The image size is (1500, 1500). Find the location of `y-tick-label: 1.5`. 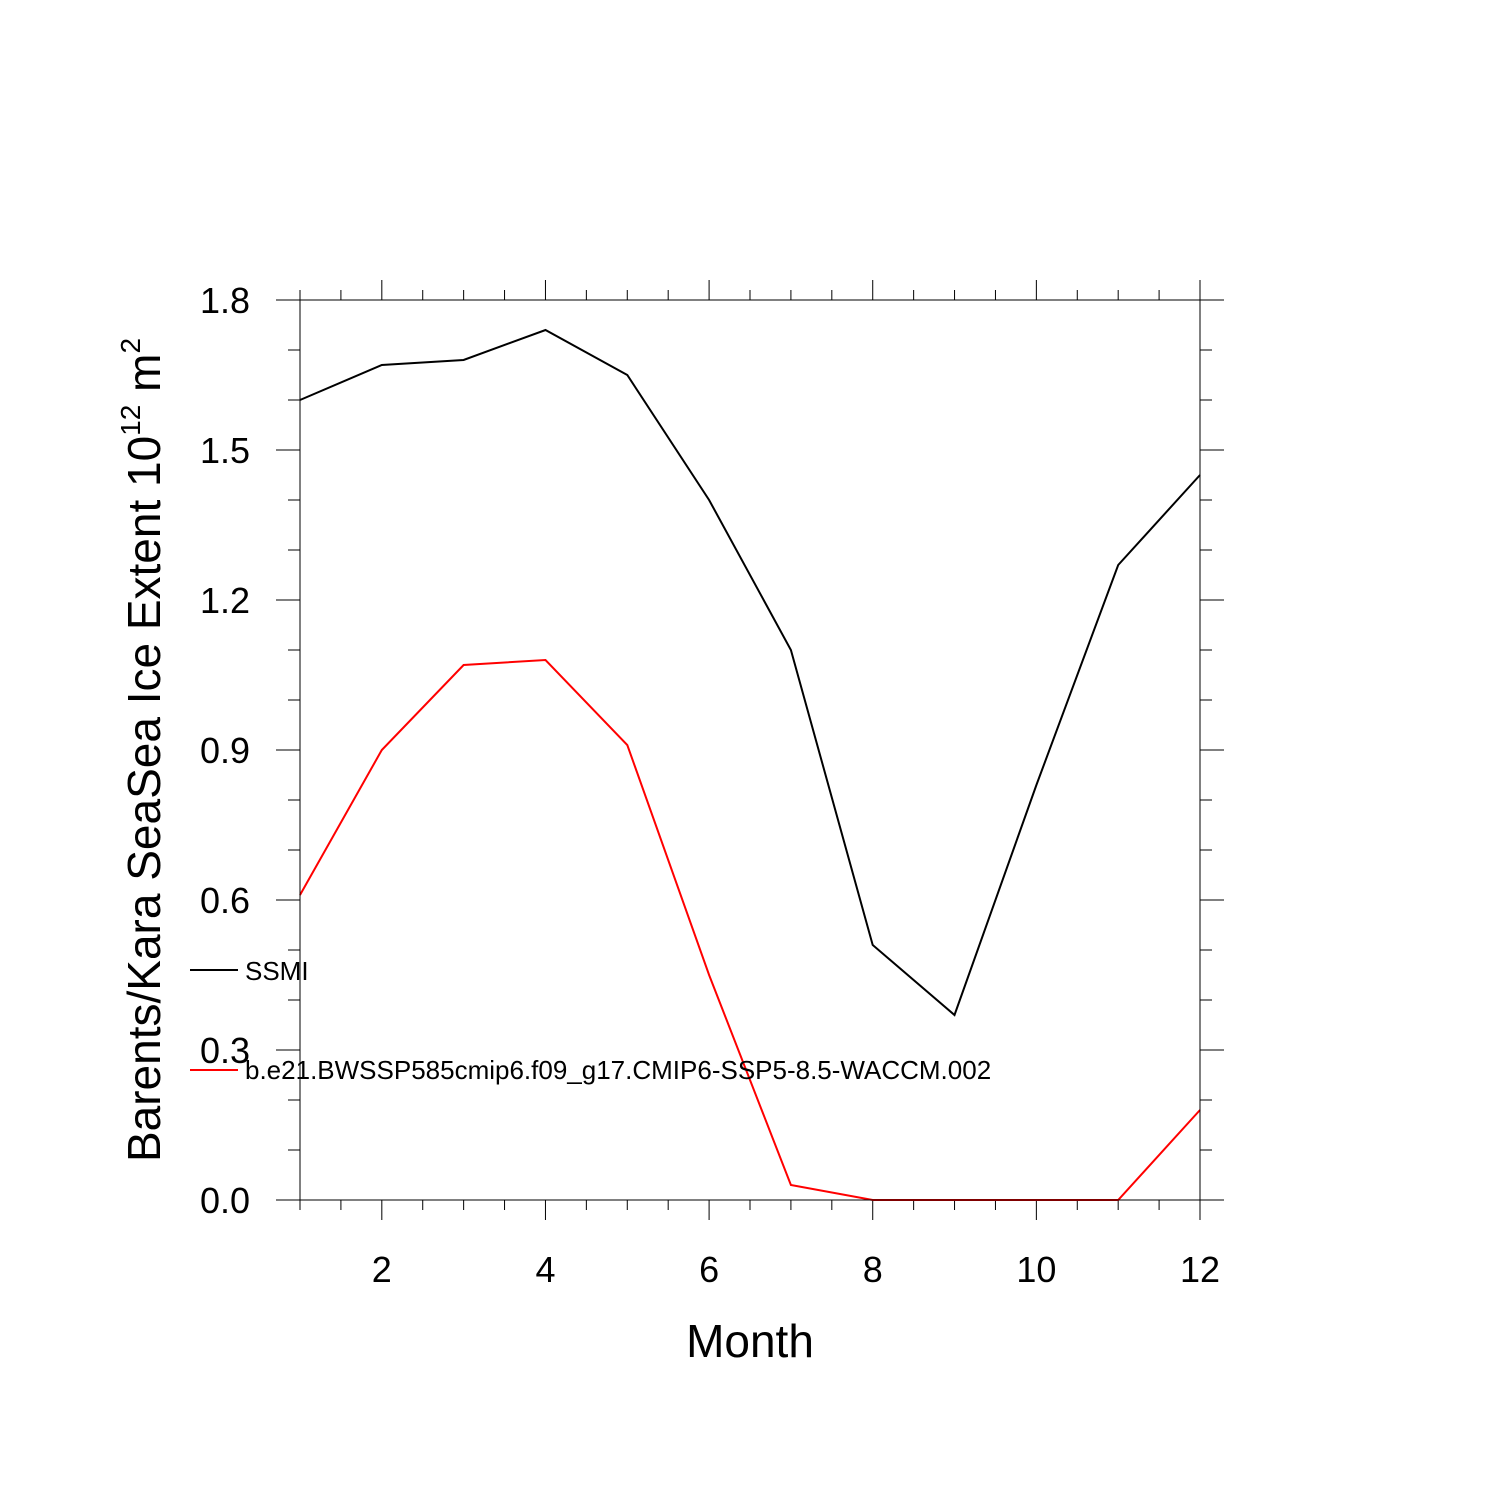

y-tick-label: 1.5 is located at coordinates (225, 450).